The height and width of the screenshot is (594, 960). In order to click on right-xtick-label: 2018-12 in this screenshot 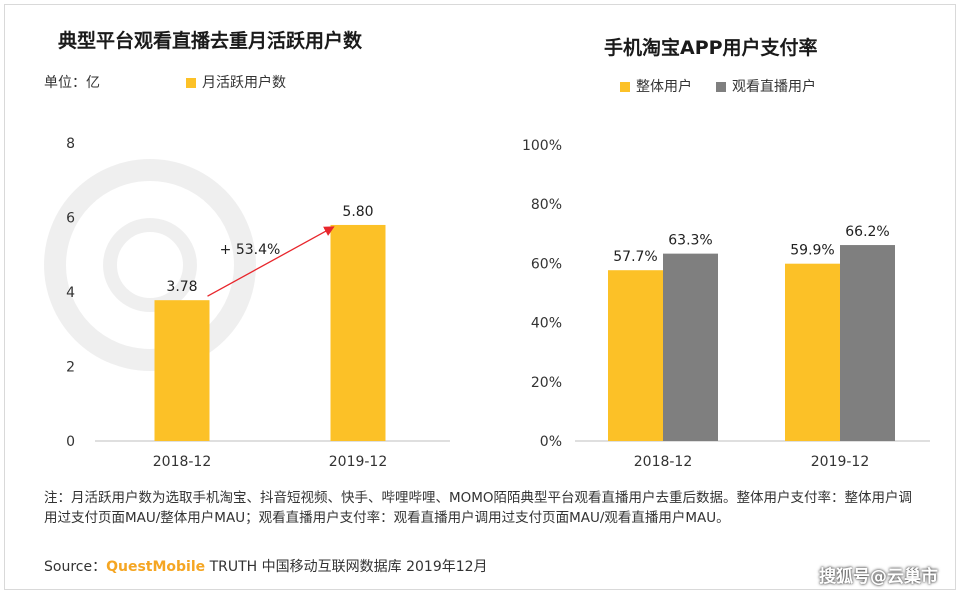, I will do `click(663, 462)`.